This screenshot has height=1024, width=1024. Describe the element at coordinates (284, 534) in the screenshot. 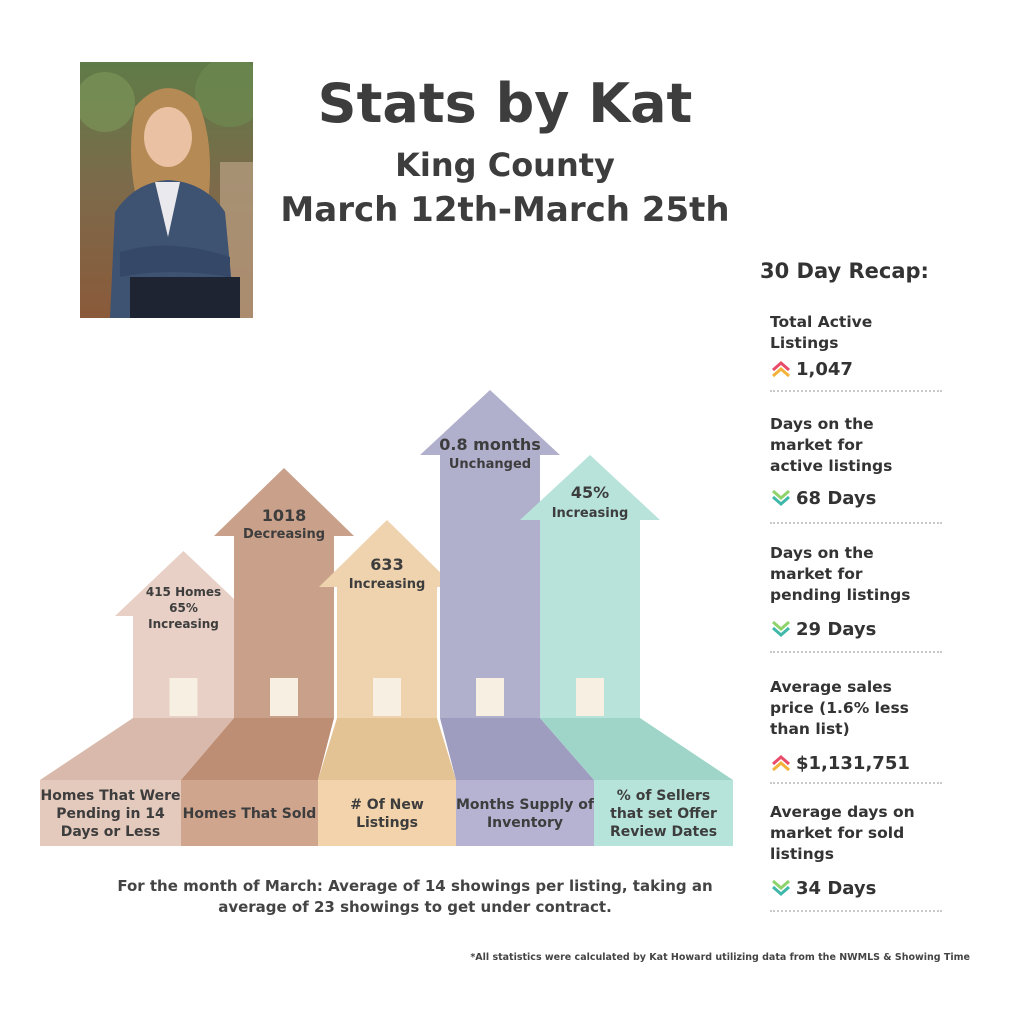

I see `stat-detail: Decreasing` at that location.